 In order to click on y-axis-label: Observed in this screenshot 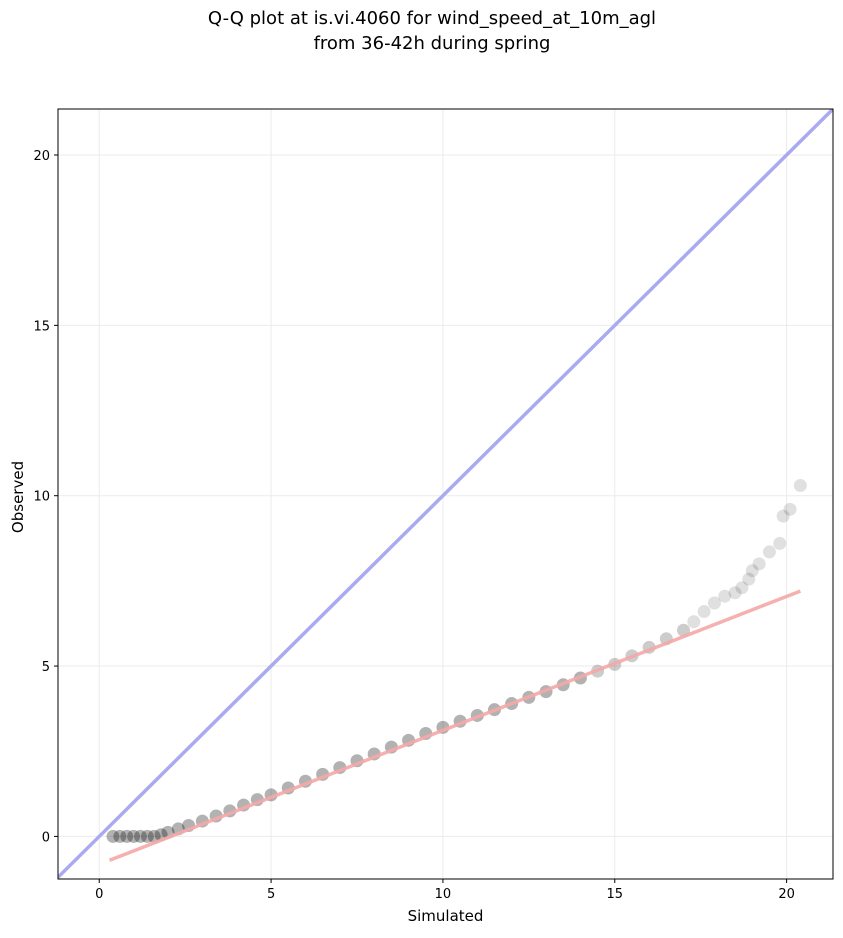, I will do `click(18, 497)`.